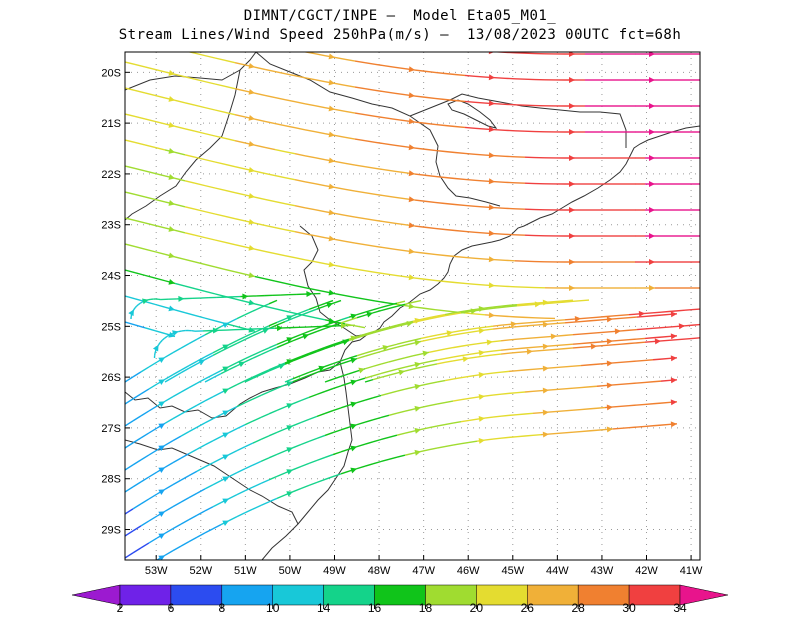 The image size is (800, 618). I want to click on lon-tick-label: 43W, so click(602, 571).